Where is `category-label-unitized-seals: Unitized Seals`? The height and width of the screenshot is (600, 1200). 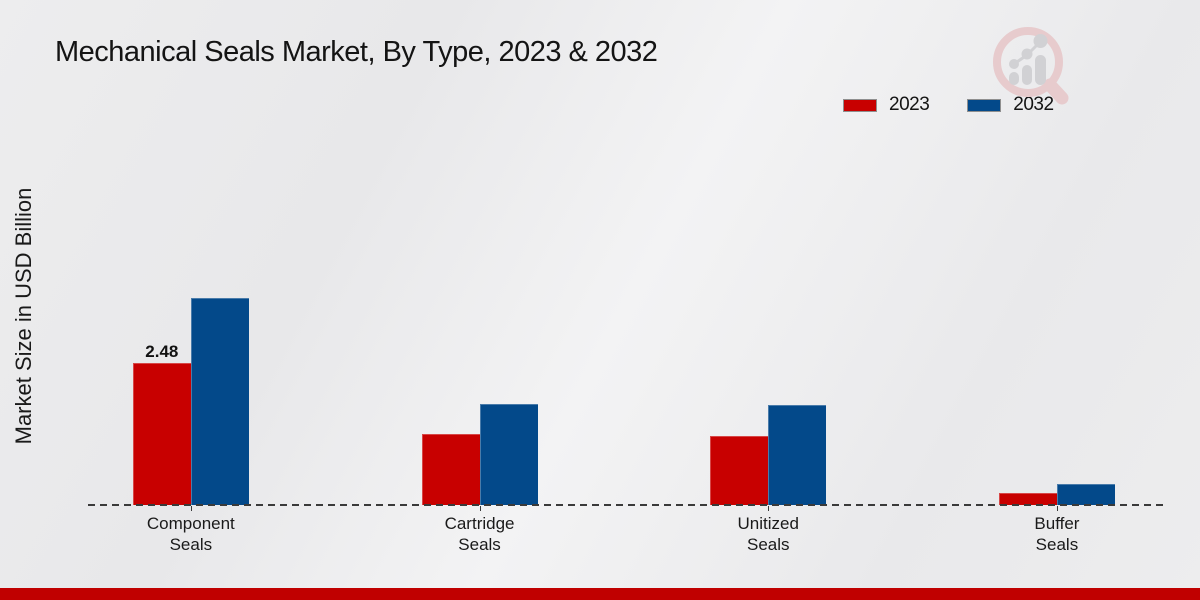 category-label-unitized-seals: Unitized Seals is located at coordinates (768, 534).